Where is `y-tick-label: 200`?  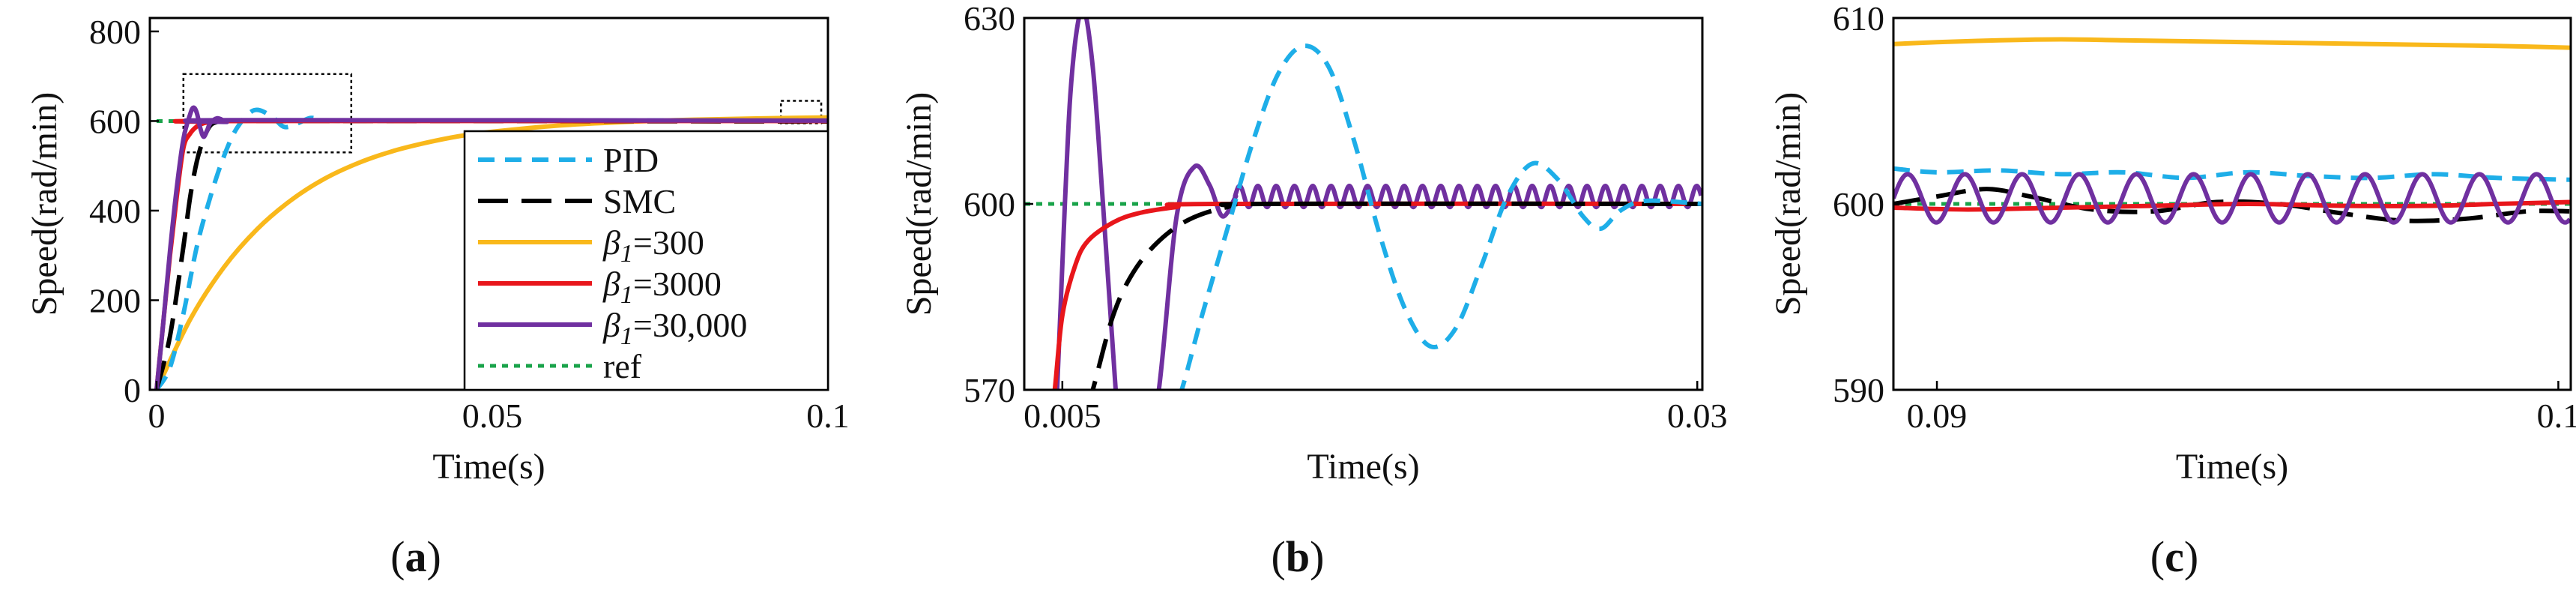
y-tick-label: 200 is located at coordinates (115, 300).